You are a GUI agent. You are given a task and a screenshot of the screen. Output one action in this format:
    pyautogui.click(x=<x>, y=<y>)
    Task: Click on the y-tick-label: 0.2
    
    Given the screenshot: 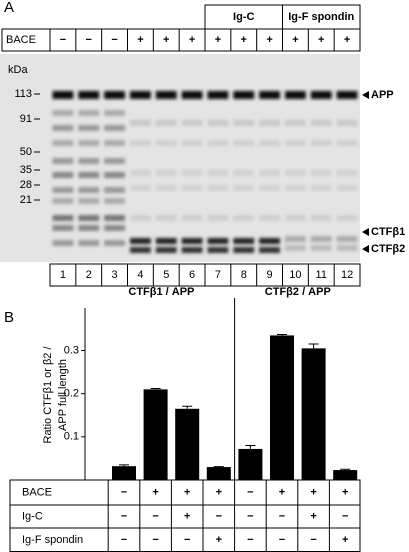 What is the action you would take?
    pyautogui.click(x=71, y=394)
    